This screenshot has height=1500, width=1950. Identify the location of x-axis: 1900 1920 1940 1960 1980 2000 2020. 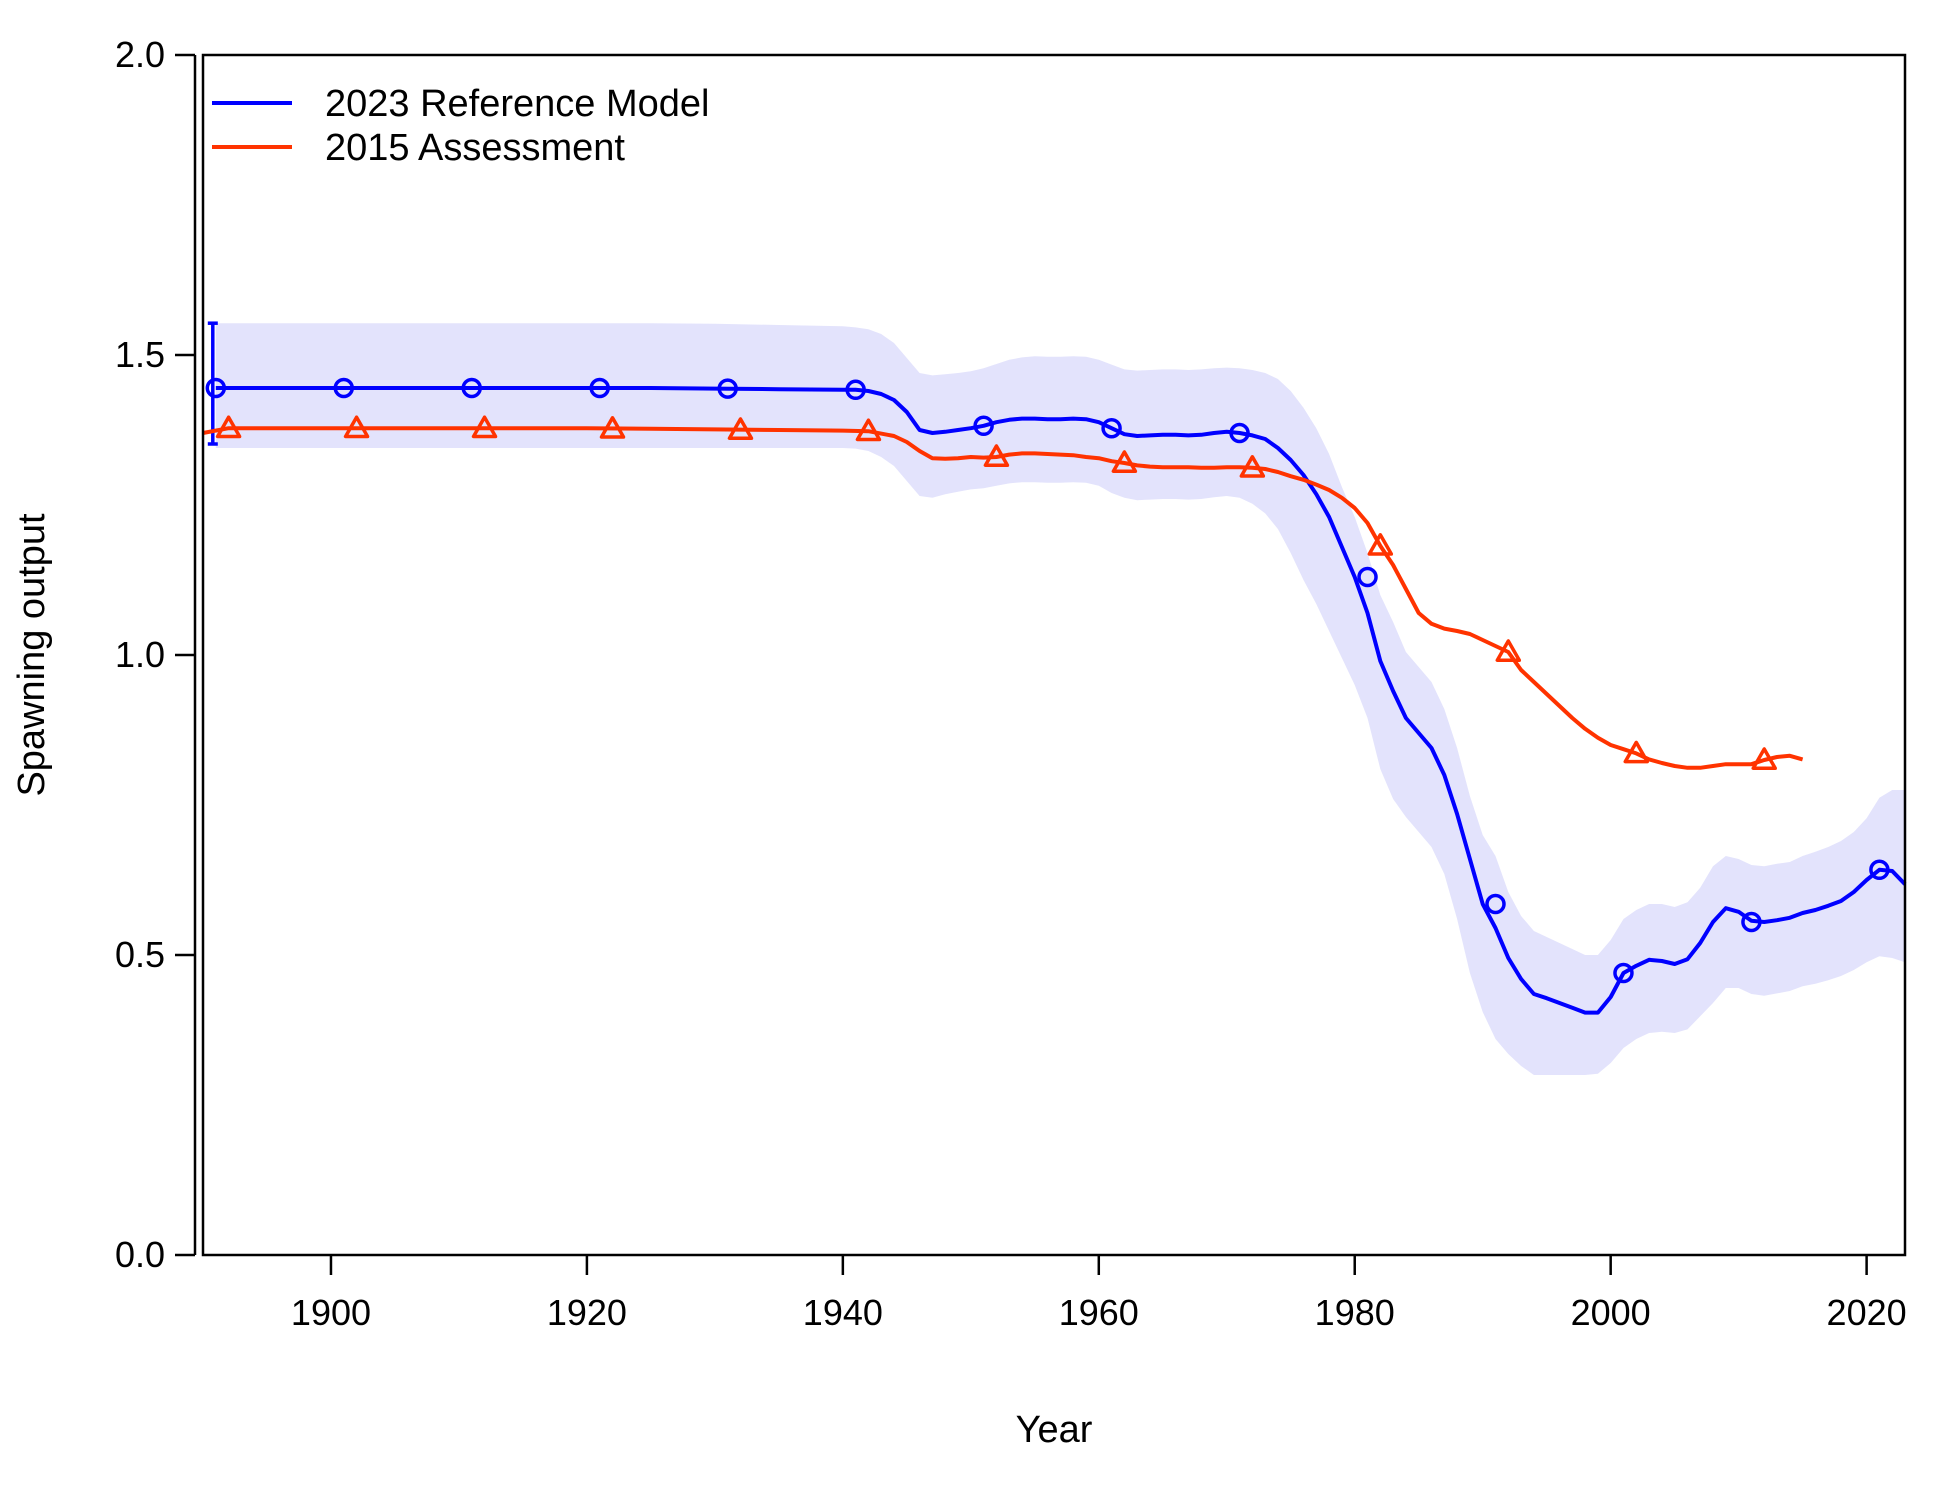
(1099, 1294).